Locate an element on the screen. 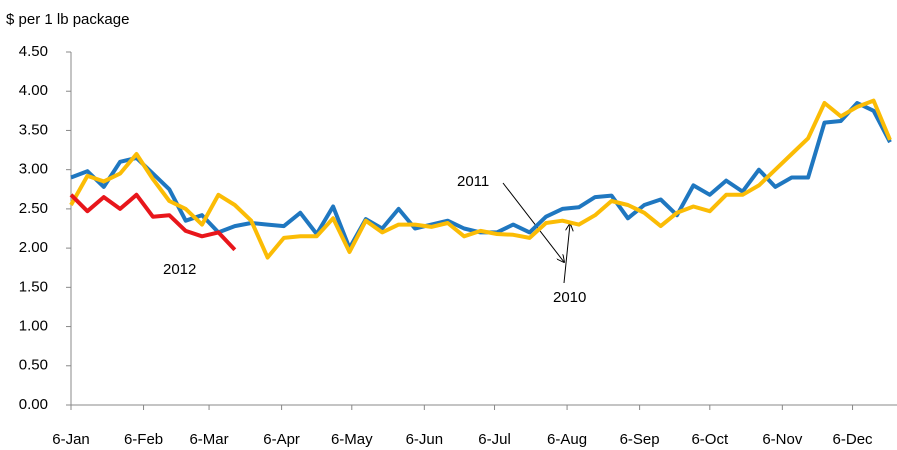 The height and width of the screenshot is (450, 897). annotation: 2012 is located at coordinates (179, 269).